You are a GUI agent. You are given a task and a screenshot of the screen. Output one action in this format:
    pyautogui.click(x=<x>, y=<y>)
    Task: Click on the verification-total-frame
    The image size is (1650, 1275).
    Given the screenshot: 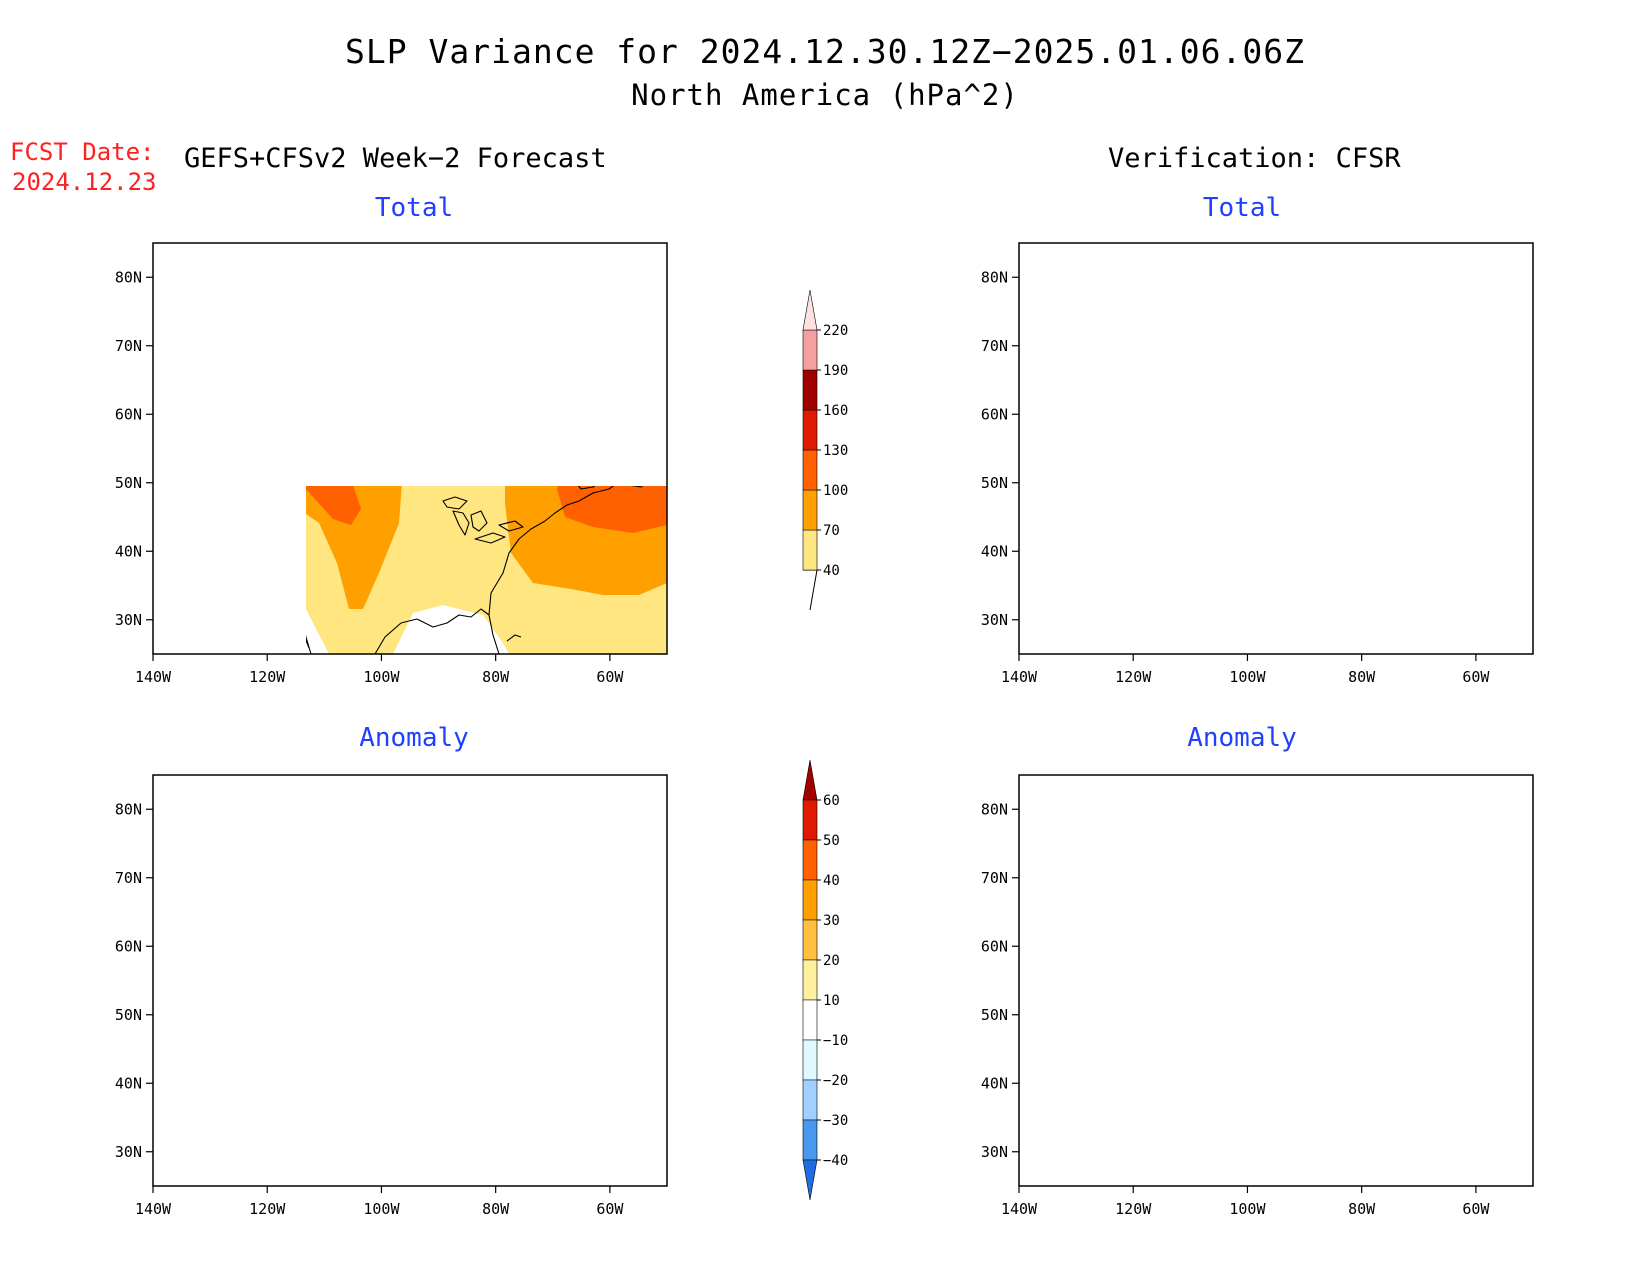 What is the action you would take?
    pyautogui.click(x=1276, y=448)
    